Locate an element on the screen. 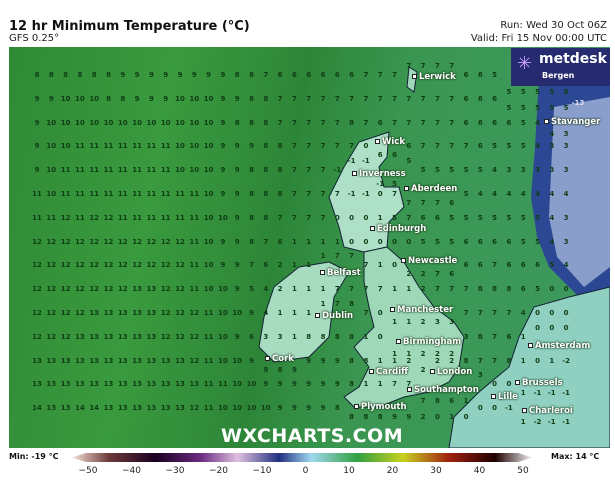 Image resolution: width=615 pixels, height=491 pixels. grid-value: -2 is located at coordinates (537, 422).